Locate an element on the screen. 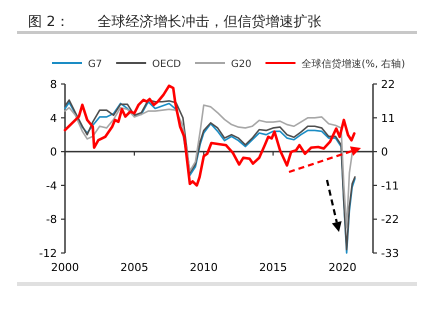 Image resolution: width=421 pixels, height=322 pixels. legend-label: 全球信贷增速(%, 右轴) is located at coordinates (353, 64).